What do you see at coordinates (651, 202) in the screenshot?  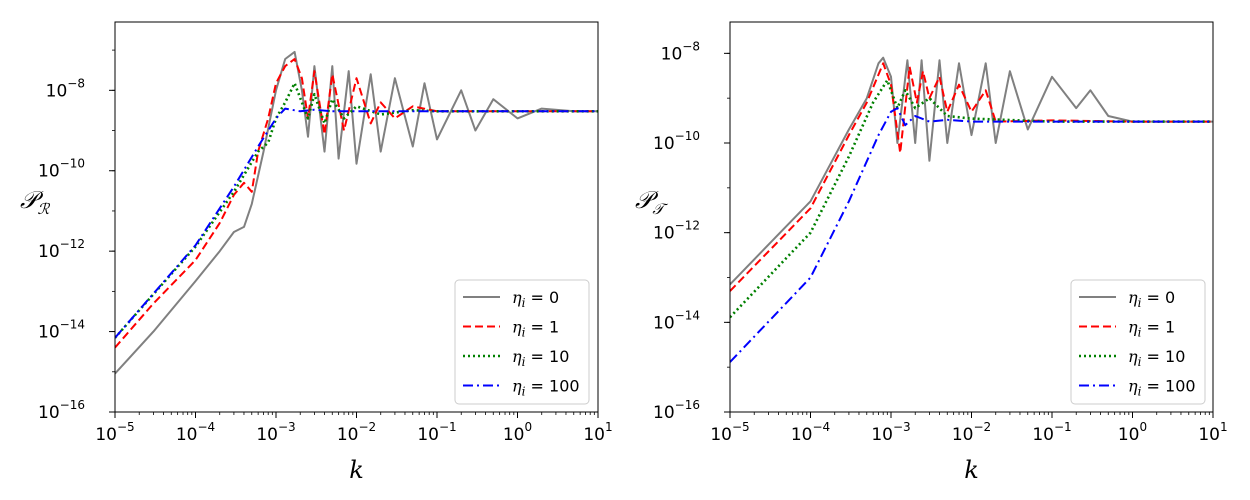 I see `y-axis-label: 𝒫𝒯` at bounding box center [651, 202].